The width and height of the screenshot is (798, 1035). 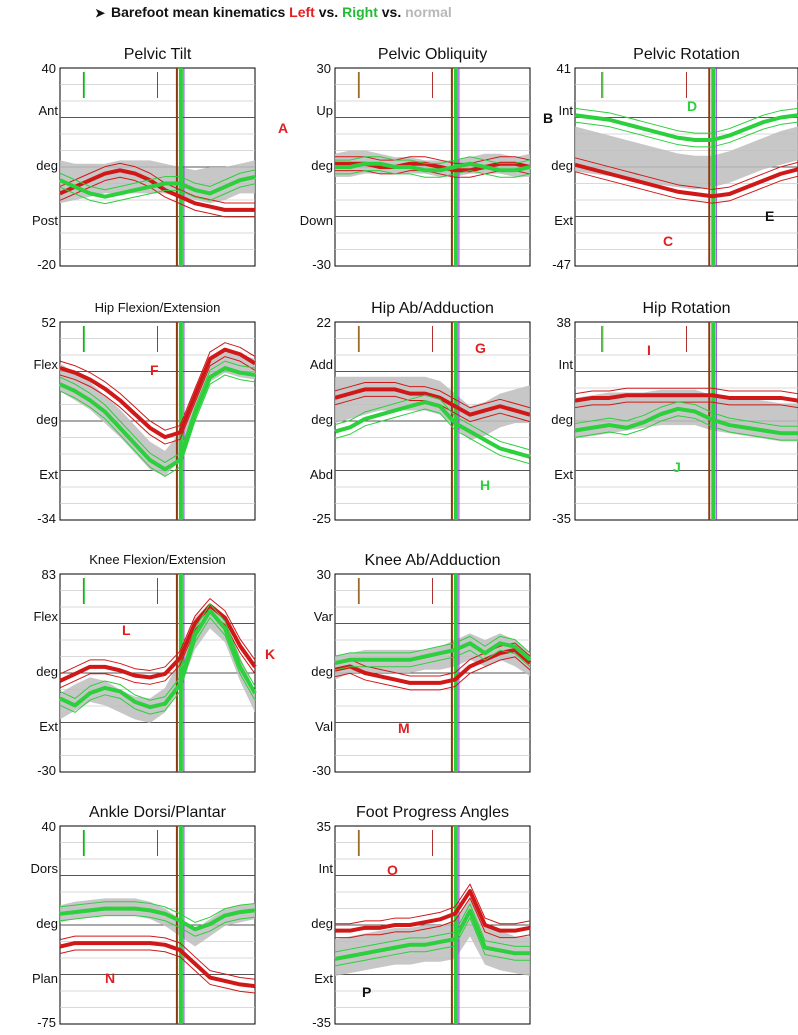 What do you see at coordinates (48, 322) in the screenshot?
I see `y-max-label: 52` at bounding box center [48, 322].